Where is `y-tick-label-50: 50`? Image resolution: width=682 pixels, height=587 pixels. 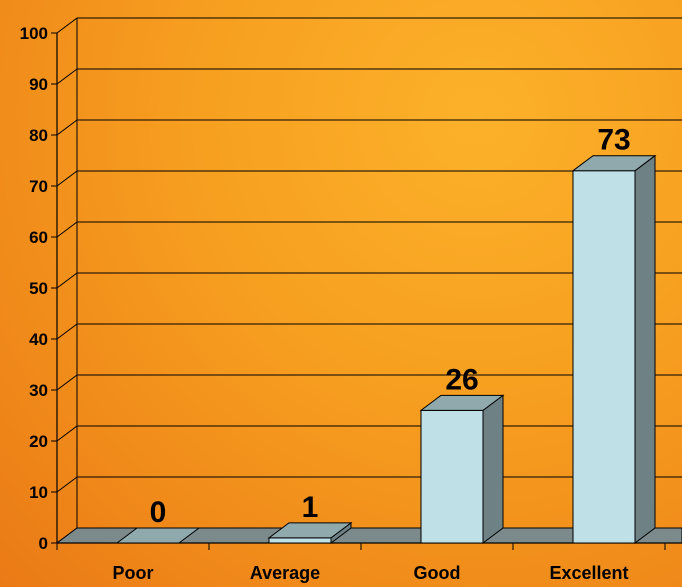
y-tick-label-50: 50 is located at coordinates (38, 288).